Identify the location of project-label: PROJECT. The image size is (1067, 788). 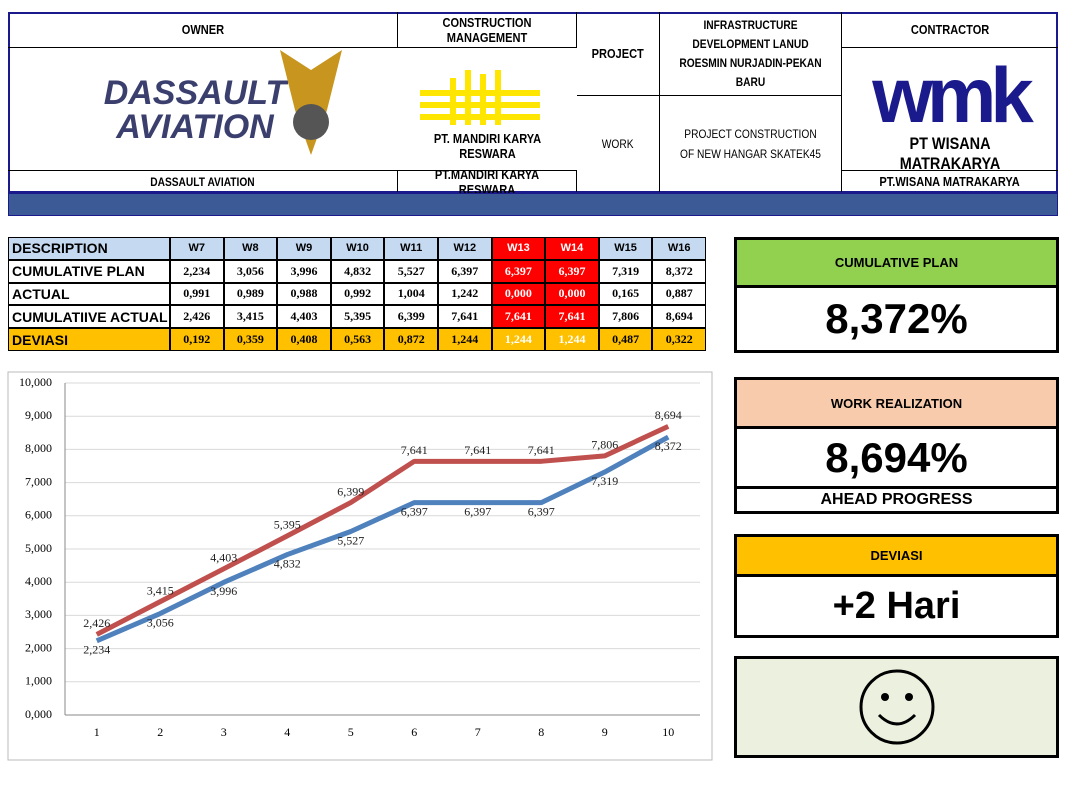
(618, 53).